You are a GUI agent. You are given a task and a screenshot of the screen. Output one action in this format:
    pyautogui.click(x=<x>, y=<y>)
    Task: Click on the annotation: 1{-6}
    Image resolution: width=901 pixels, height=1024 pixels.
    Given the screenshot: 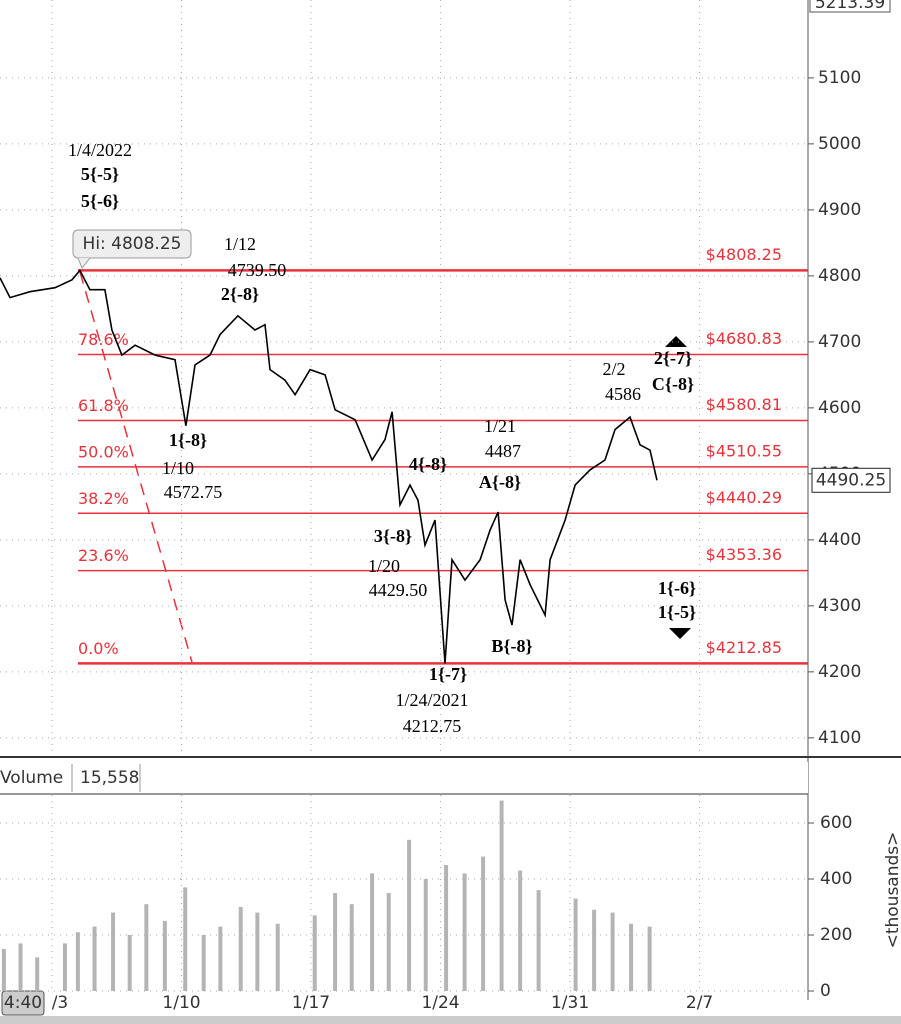 What is the action you would take?
    pyautogui.click(x=677, y=588)
    